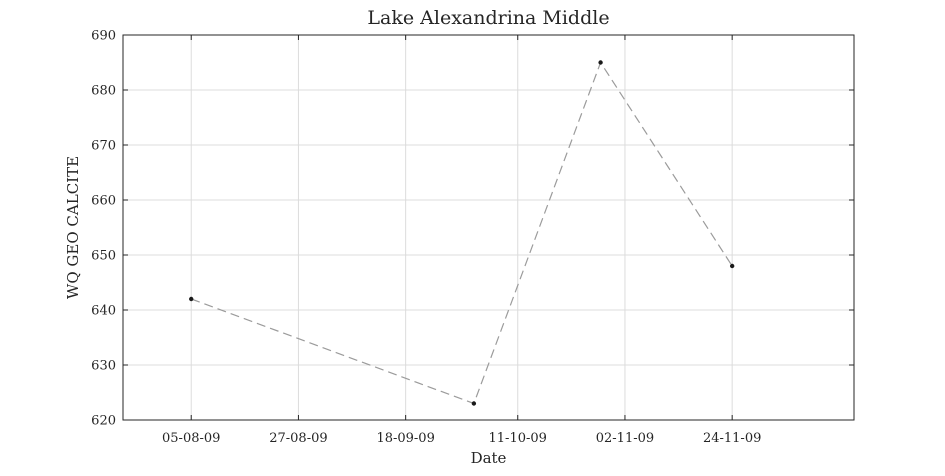  Describe the element at coordinates (191, 438) in the screenshot. I see `x-tick-label: 05-08-09` at that location.